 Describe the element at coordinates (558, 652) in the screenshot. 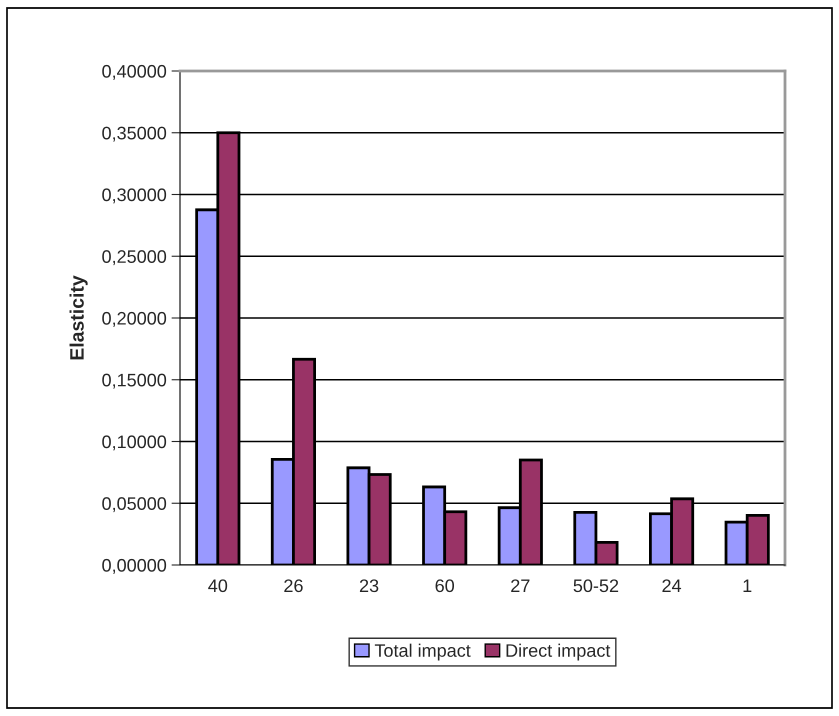

I see `legend-label: Direct impact` at that location.